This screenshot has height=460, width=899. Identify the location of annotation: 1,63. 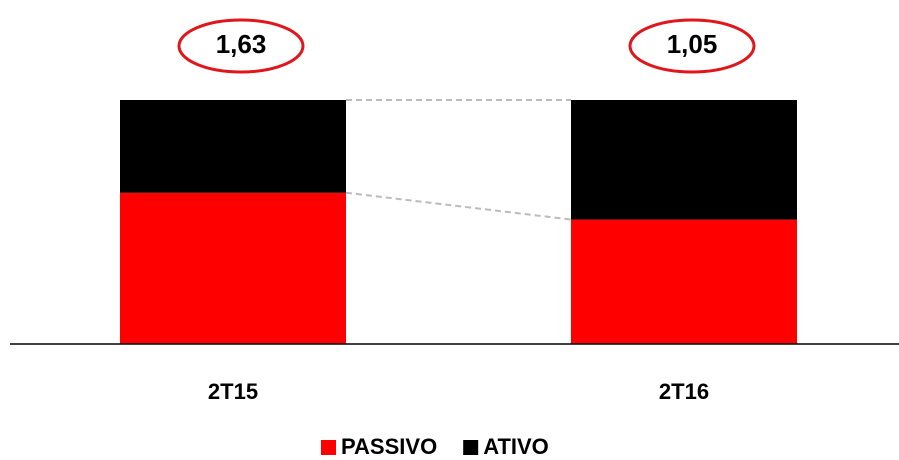
(241, 44).